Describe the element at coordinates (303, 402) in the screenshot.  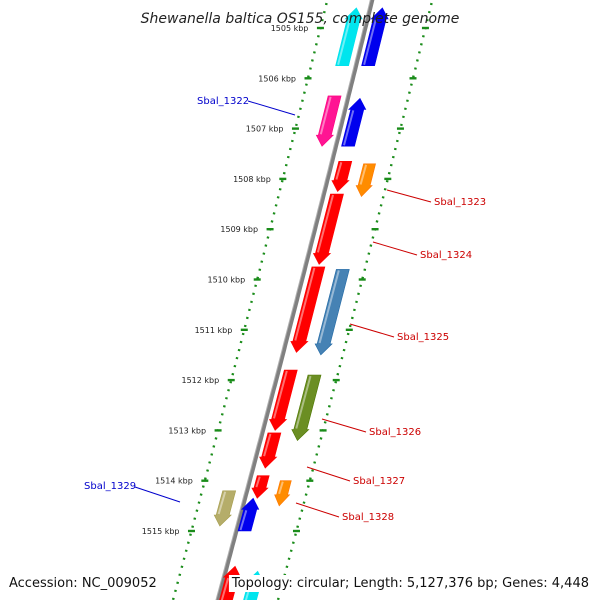
I see `gene-olive-1326-highlight` at that location.